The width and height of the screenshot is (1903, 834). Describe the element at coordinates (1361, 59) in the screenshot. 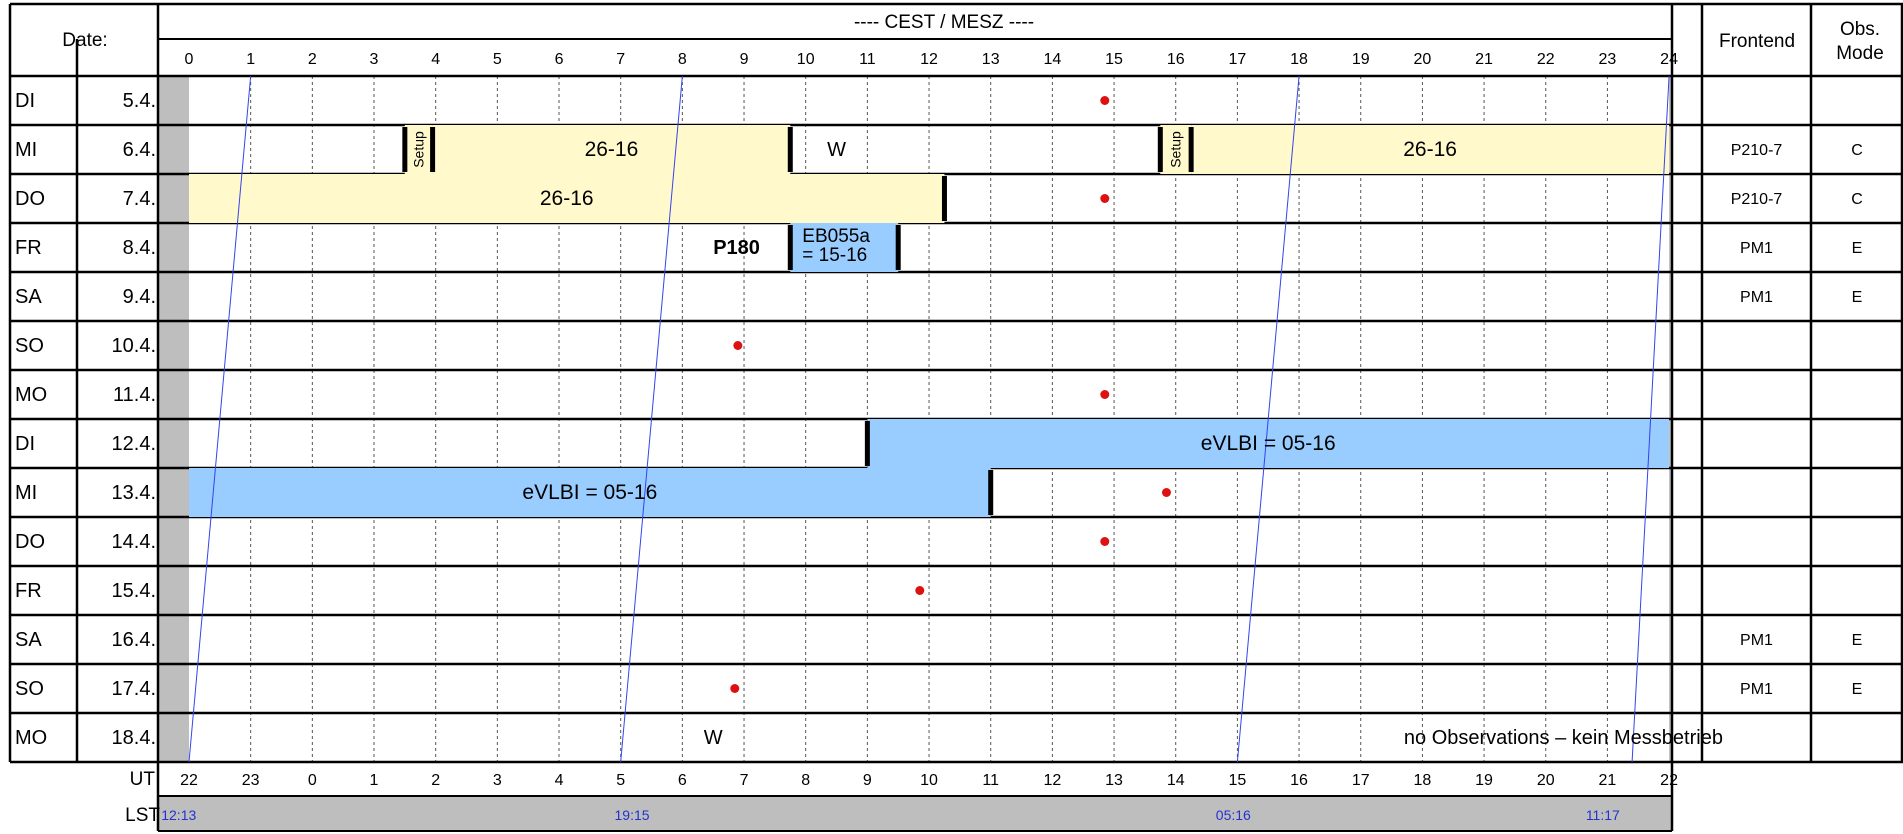

I see `hour-tick-label: 19` at that location.